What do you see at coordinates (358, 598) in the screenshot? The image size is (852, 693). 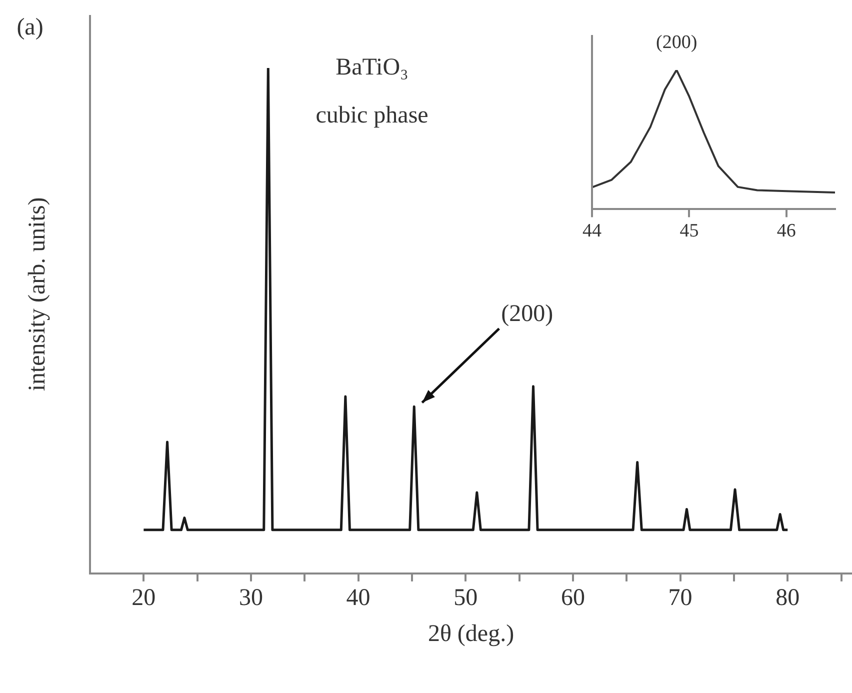 I see `x-tick-label: 40` at bounding box center [358, 598].